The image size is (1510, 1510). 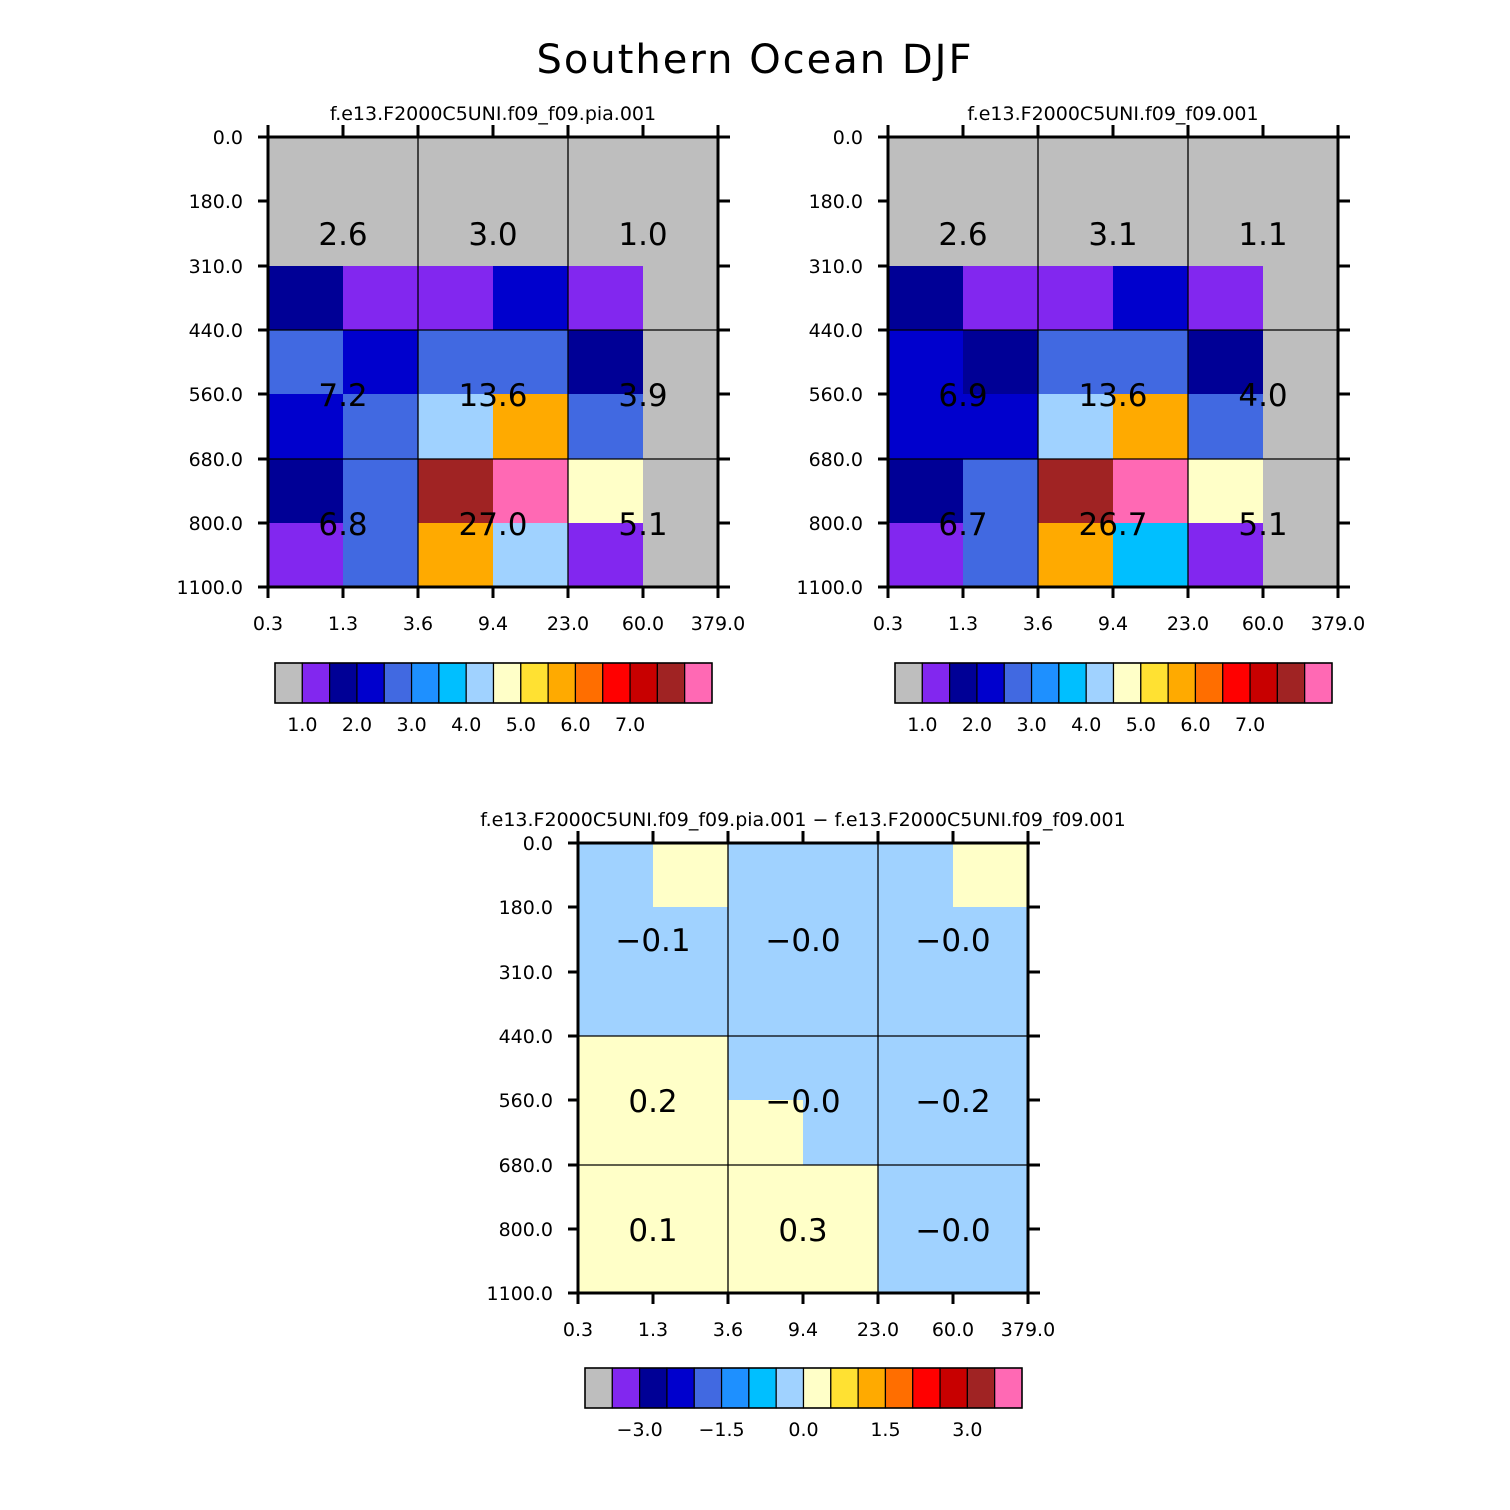 What do you see at coordinates (803, 1430) in the screenshot?
I see `colorbar-label: 0.0` at bounding box center [803, 1430].